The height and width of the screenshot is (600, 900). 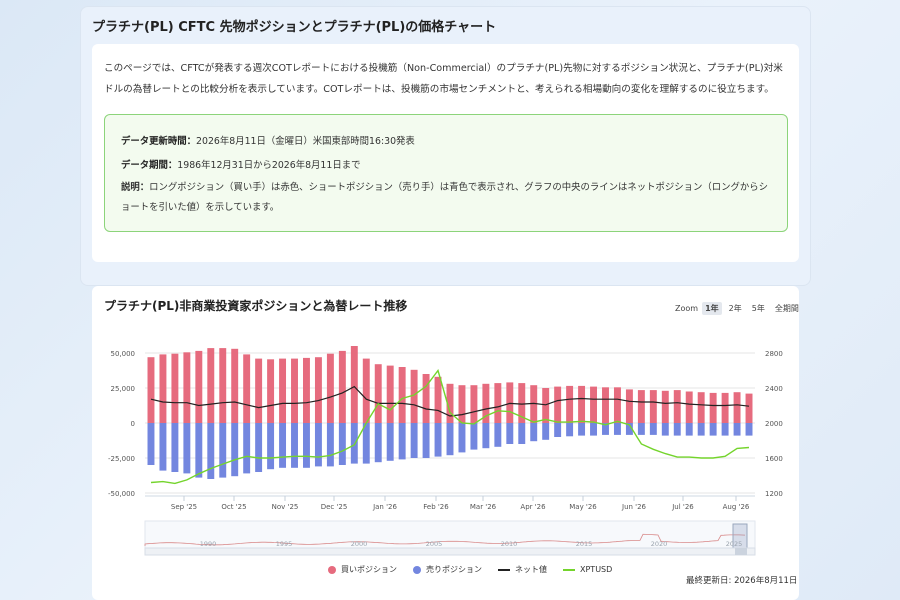 What do you see at coordinates (596, 569) in the screenshot?
I see `legend-price-label: XPTUSD` at bounding box center [596, 569].